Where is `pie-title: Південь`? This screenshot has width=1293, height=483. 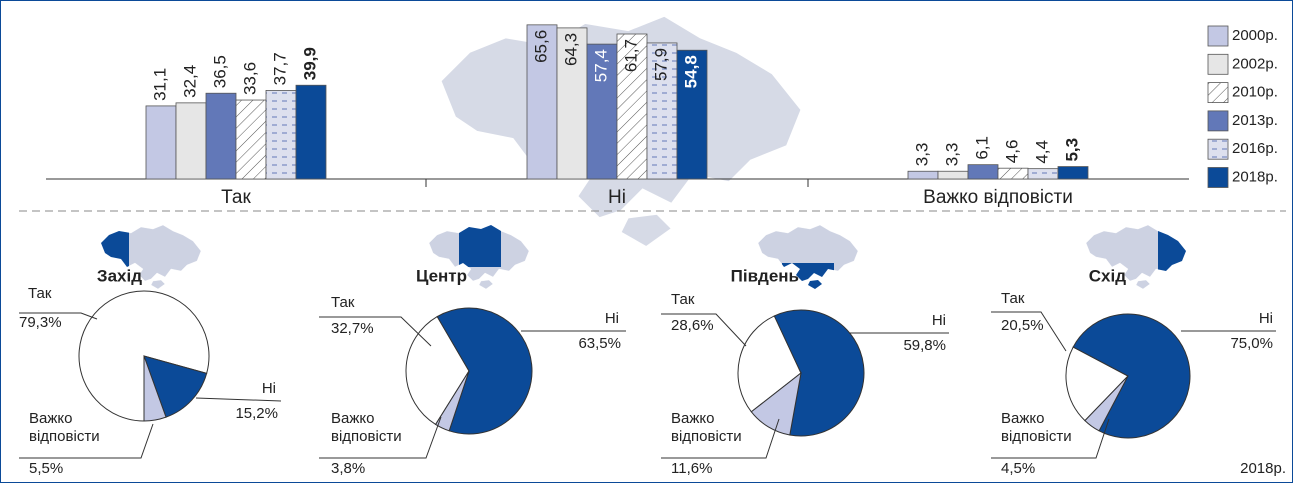 pie-title: Південь is located at coordinates (765, 275).